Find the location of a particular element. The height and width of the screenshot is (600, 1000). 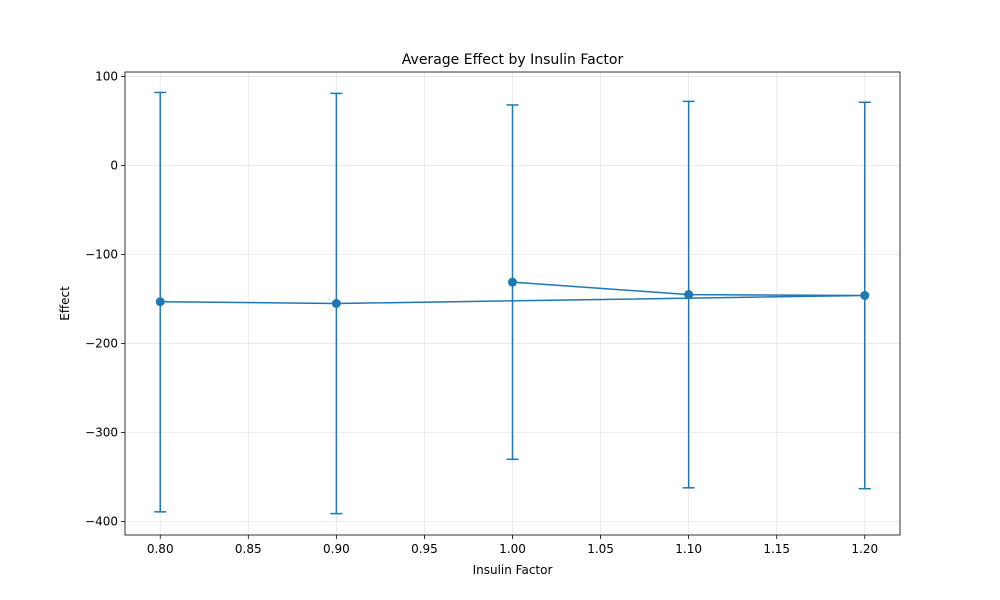

x-tick-label: 1.10 is located at coordinates (688, 549).